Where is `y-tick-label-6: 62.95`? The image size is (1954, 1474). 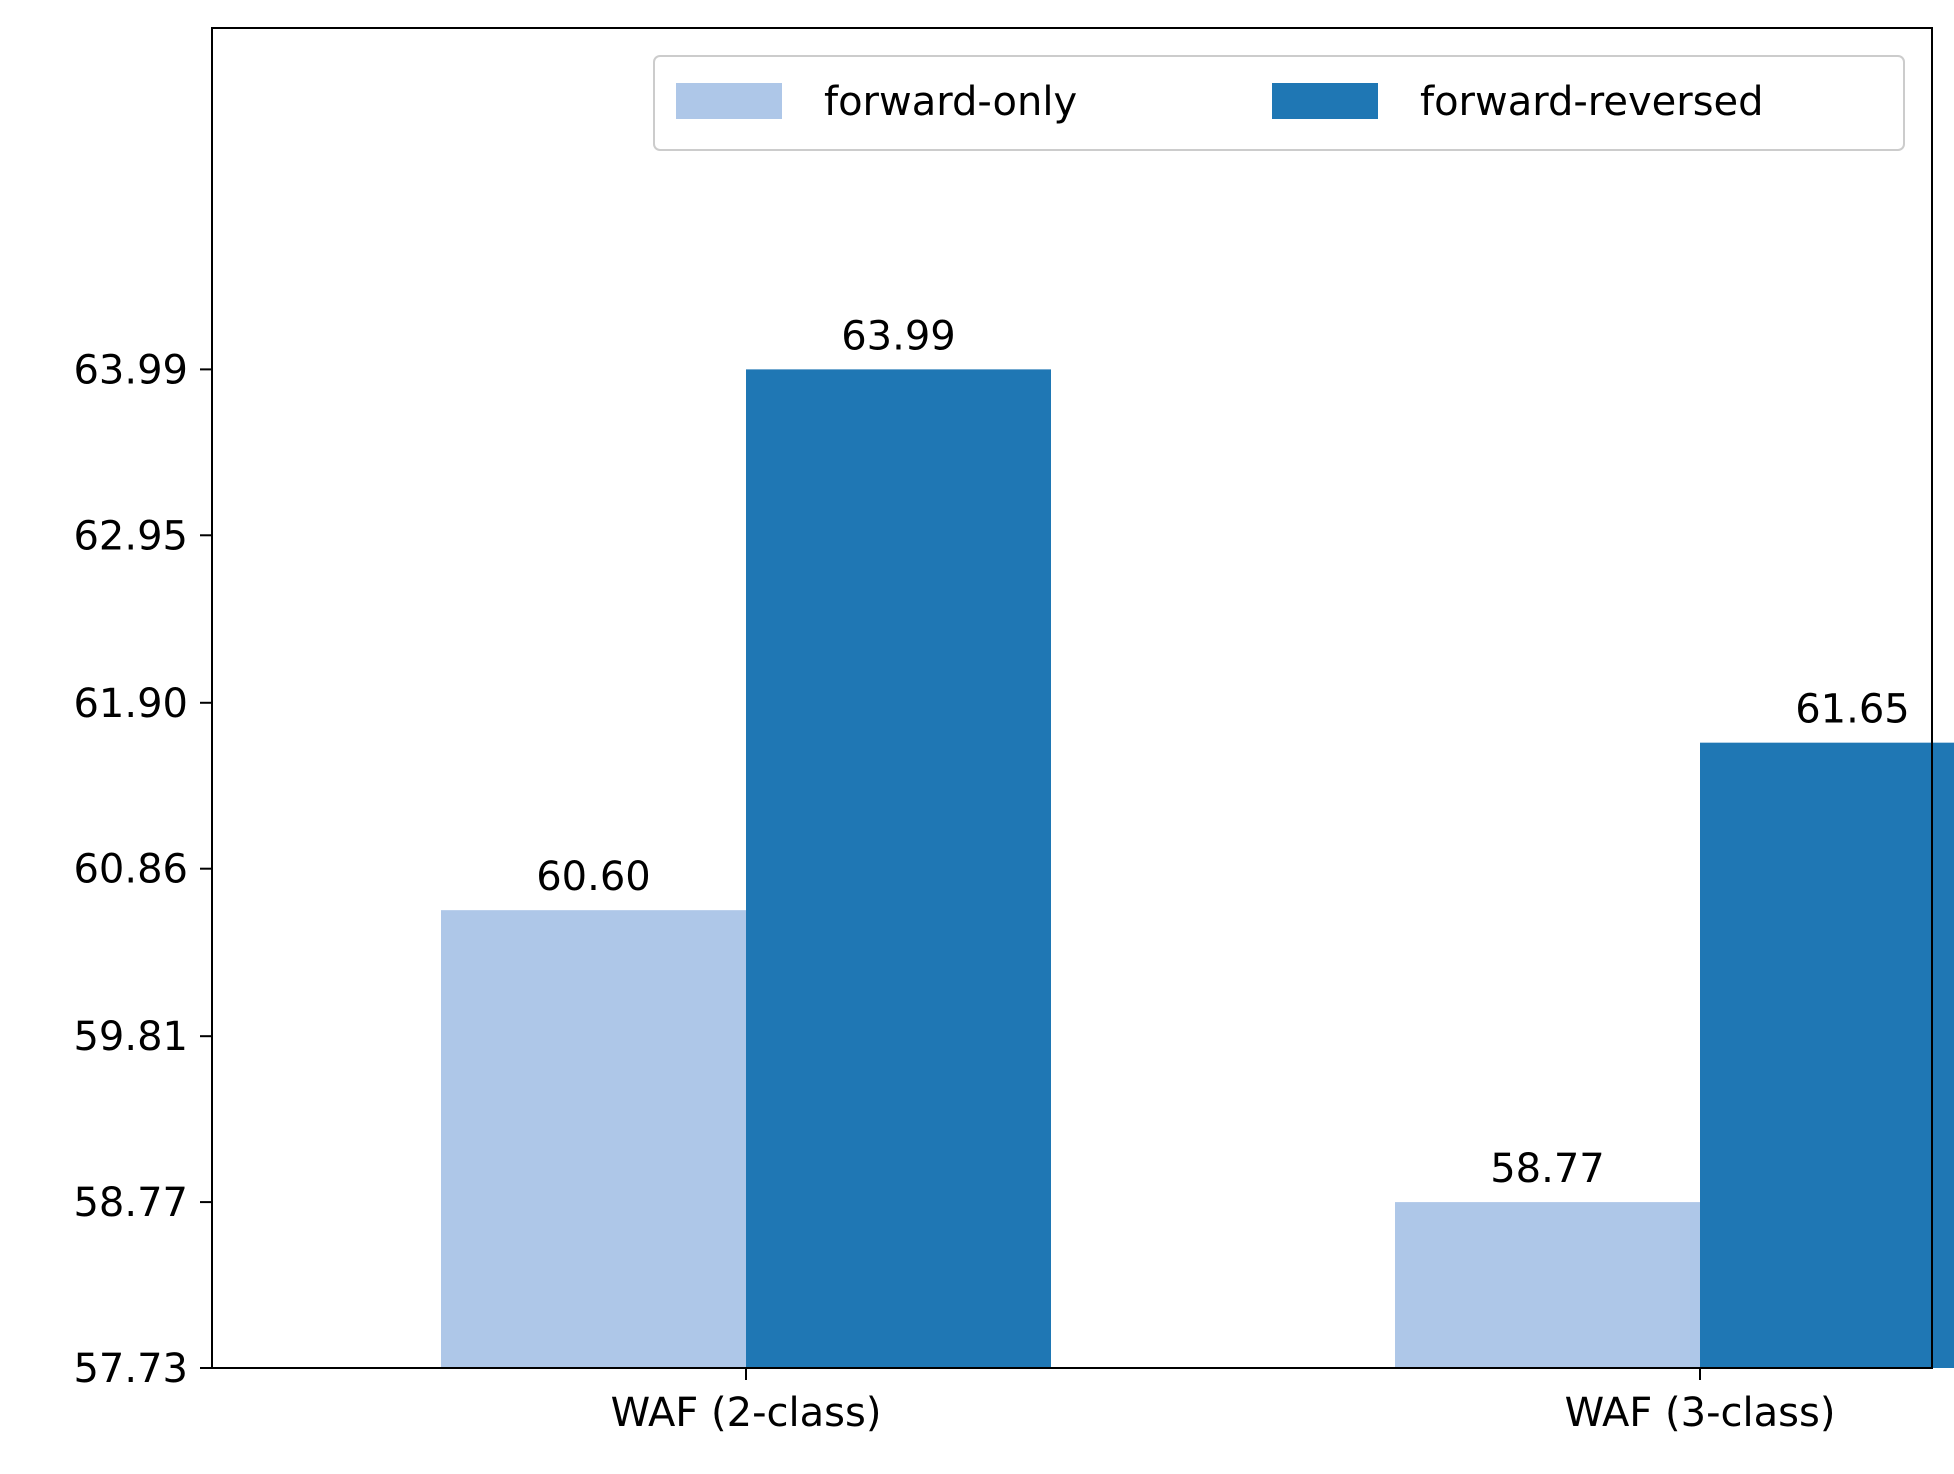
y-tick-label-6: 62.95 is located at coordinates (130, 536).